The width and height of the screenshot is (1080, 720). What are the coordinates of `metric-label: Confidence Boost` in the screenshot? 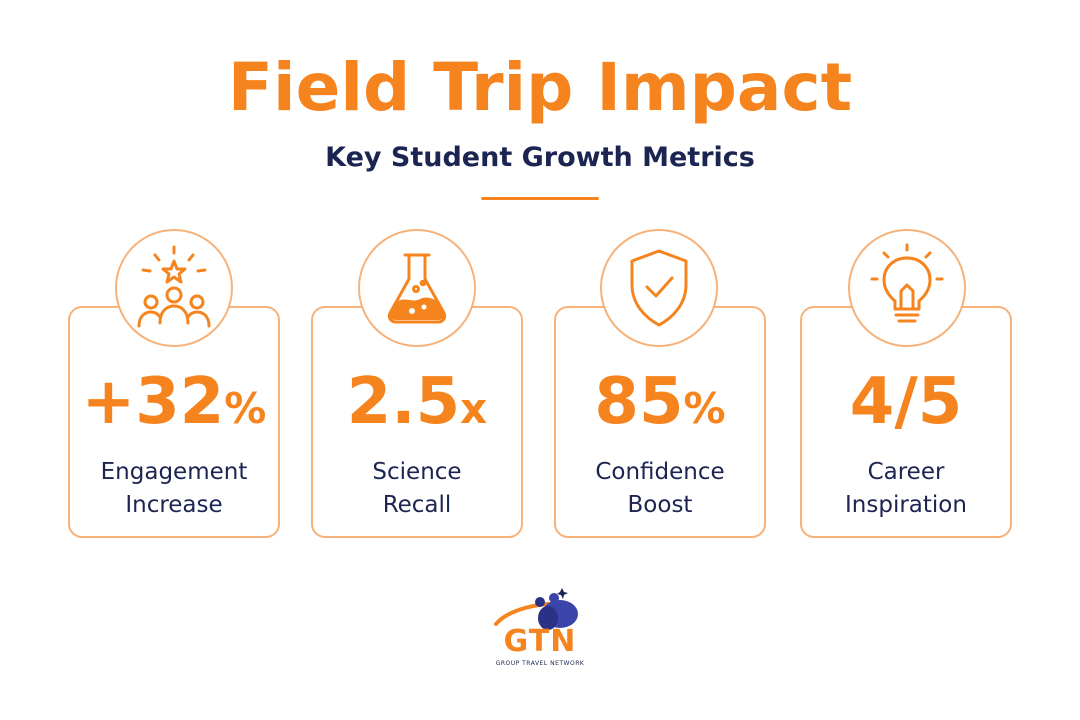 It's located at (660, 488).